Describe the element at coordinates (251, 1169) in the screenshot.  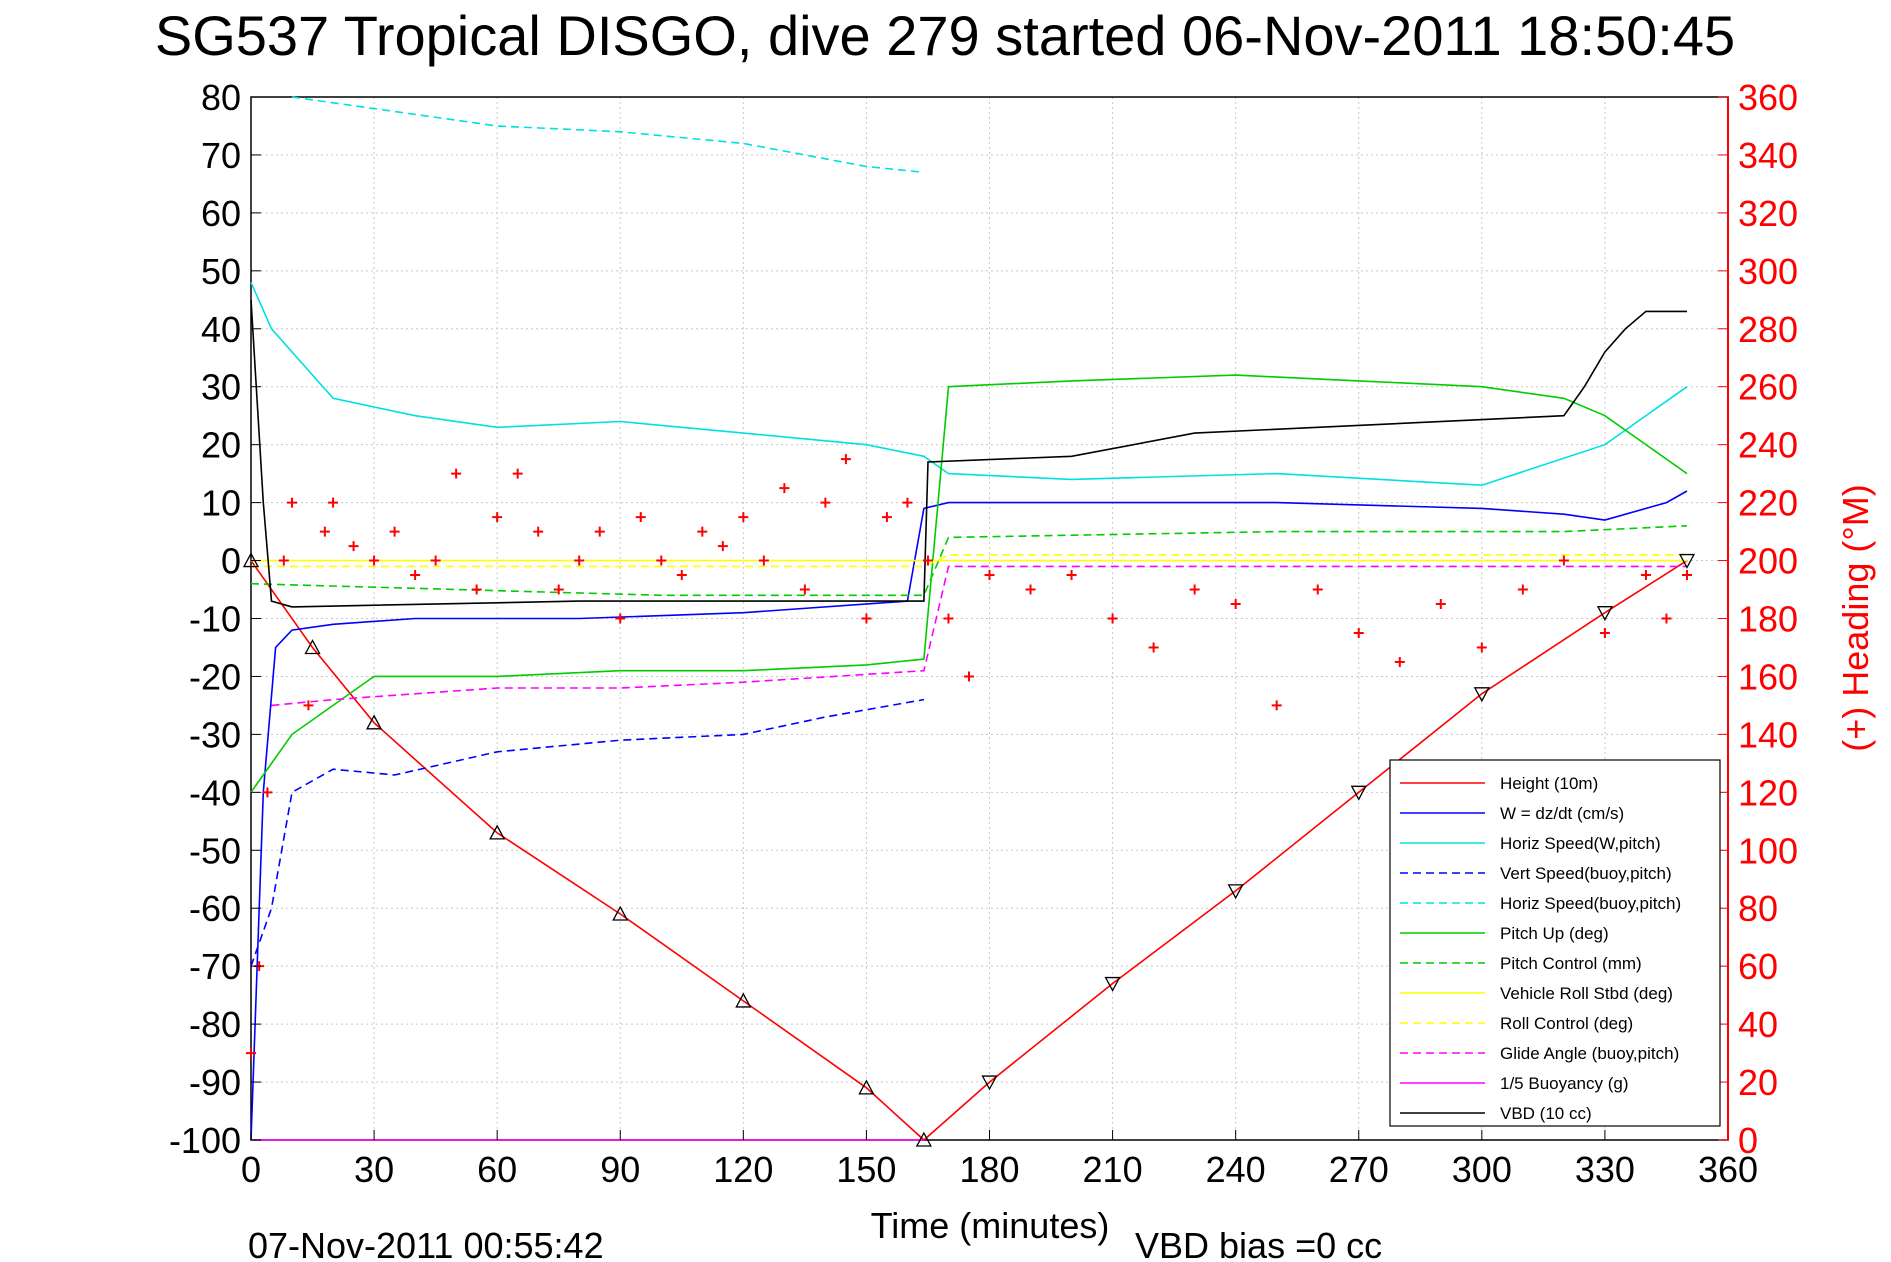
I see `x-tick-label: 0` at that location.